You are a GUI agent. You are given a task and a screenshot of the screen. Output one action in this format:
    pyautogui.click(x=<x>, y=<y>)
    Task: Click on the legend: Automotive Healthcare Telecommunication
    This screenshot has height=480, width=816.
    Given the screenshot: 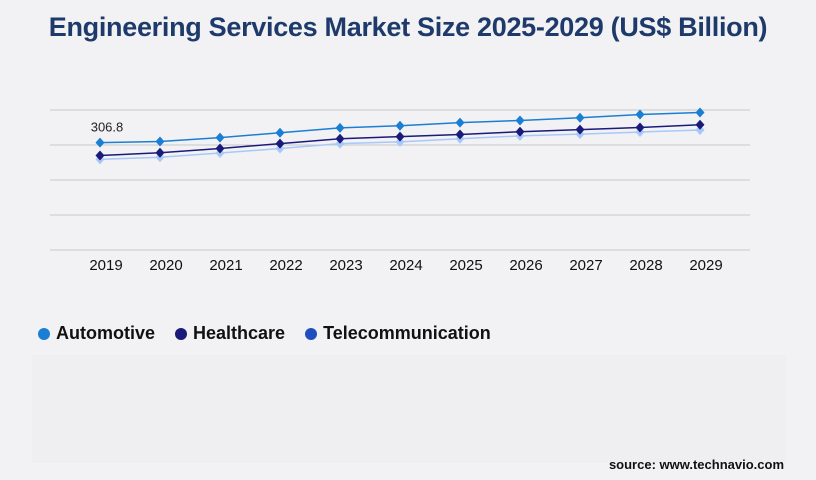 What is the action you would take?
    pyautogui.click(x=264, y=333)
    